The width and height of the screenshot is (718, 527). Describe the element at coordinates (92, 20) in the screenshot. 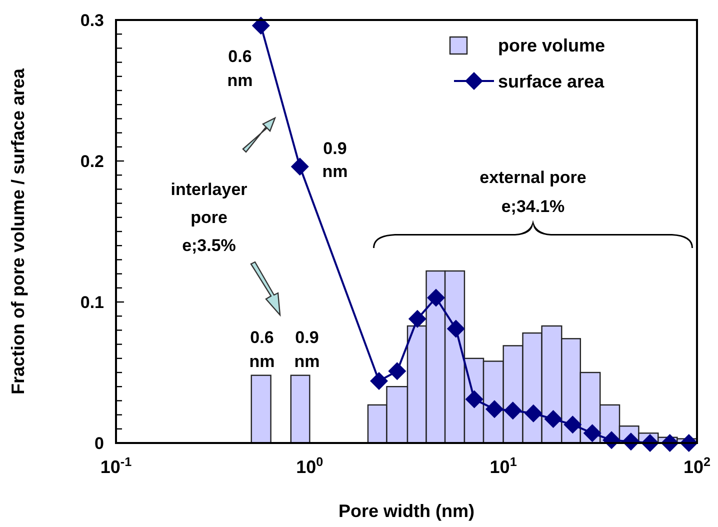

I see `y-tick-label: 0.3` at that location.